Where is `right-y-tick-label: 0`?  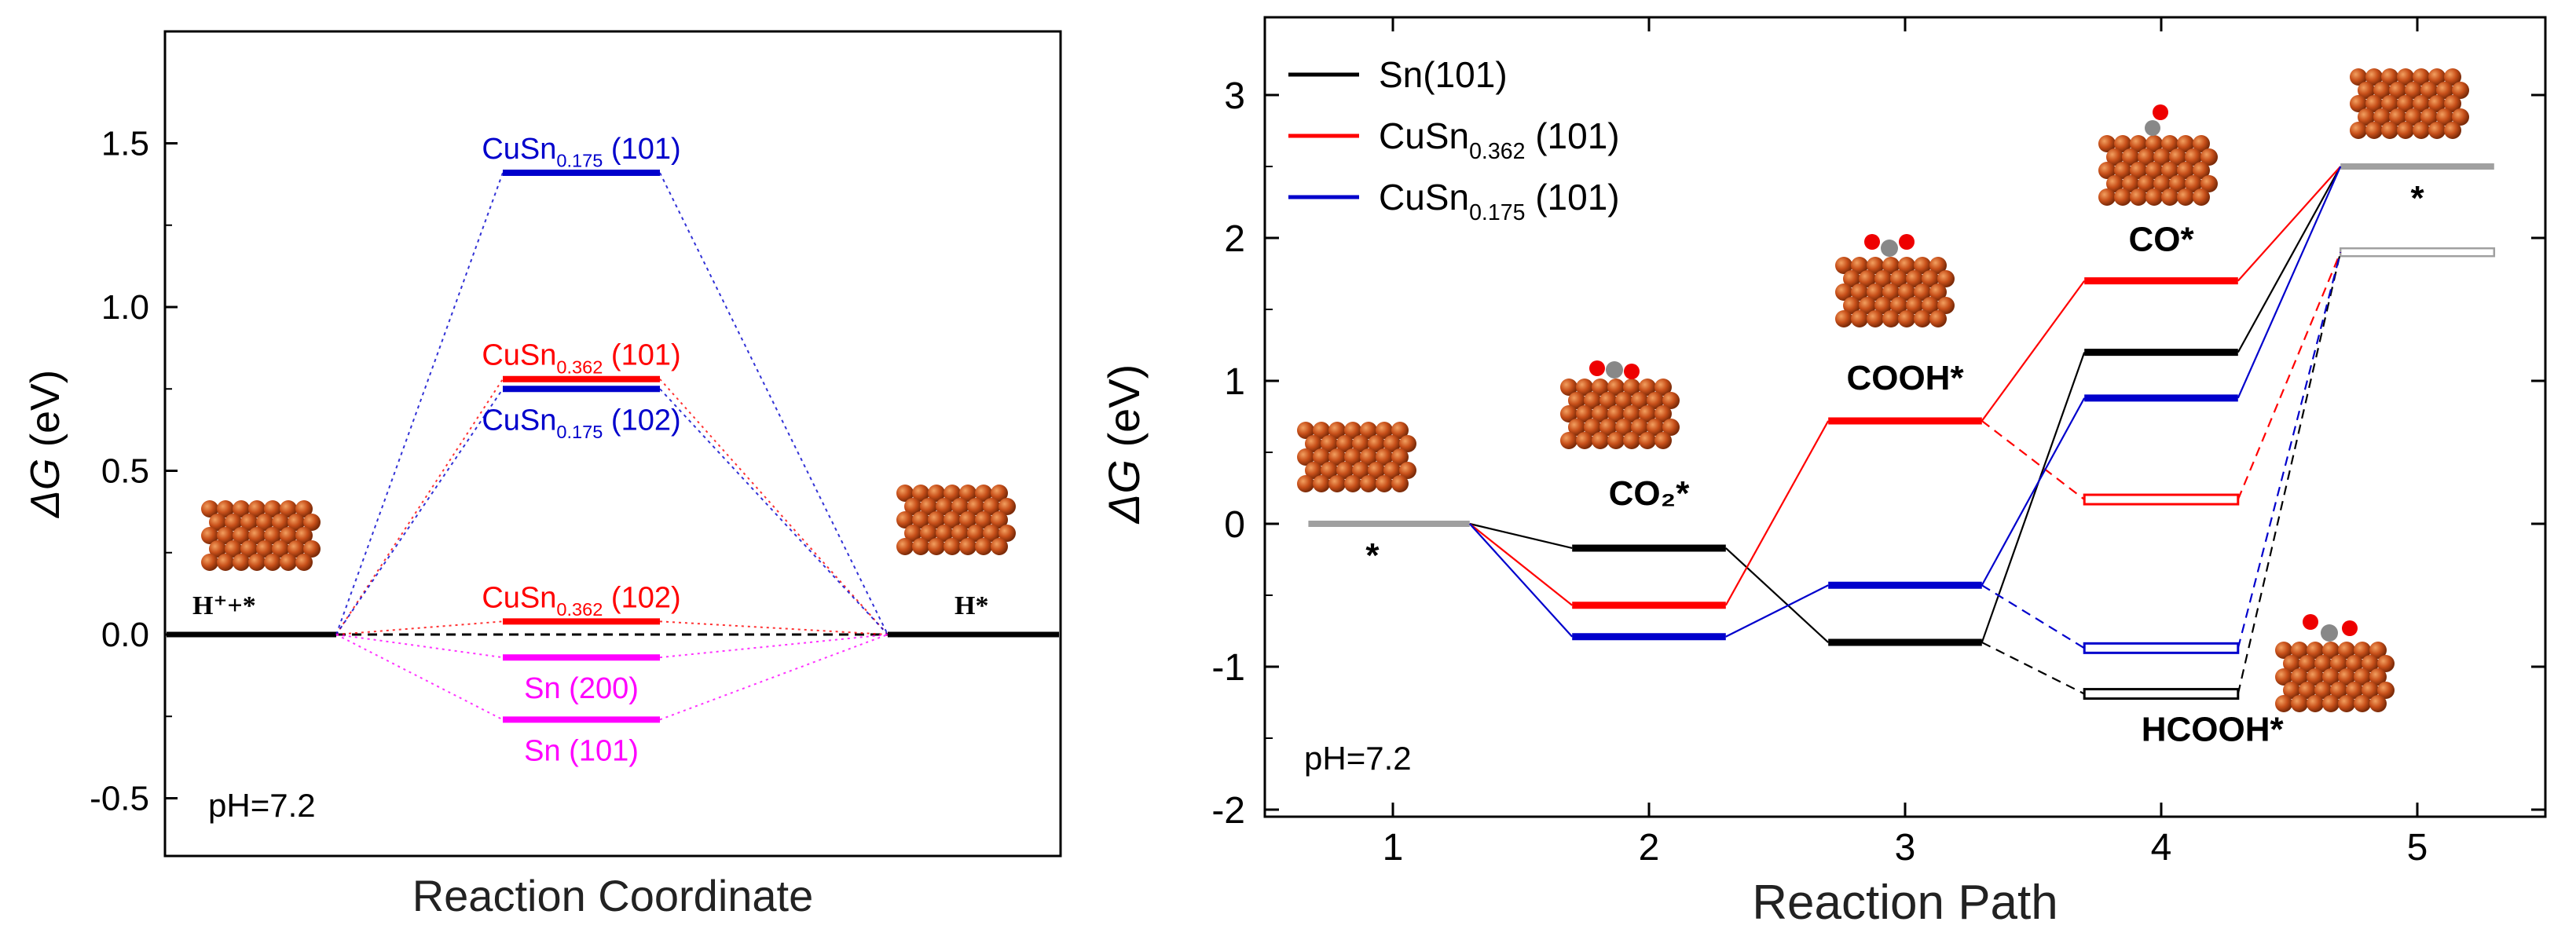 right-y-tick-label: 0 is located at coordinates (1234, 525).